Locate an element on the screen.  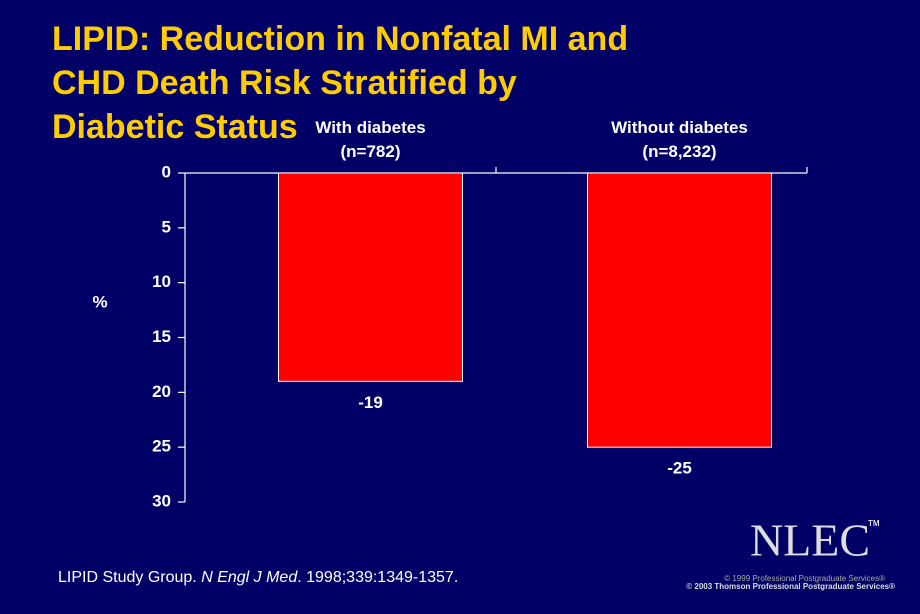
y-tick-label: 10 is located at coordinates (161, 281).